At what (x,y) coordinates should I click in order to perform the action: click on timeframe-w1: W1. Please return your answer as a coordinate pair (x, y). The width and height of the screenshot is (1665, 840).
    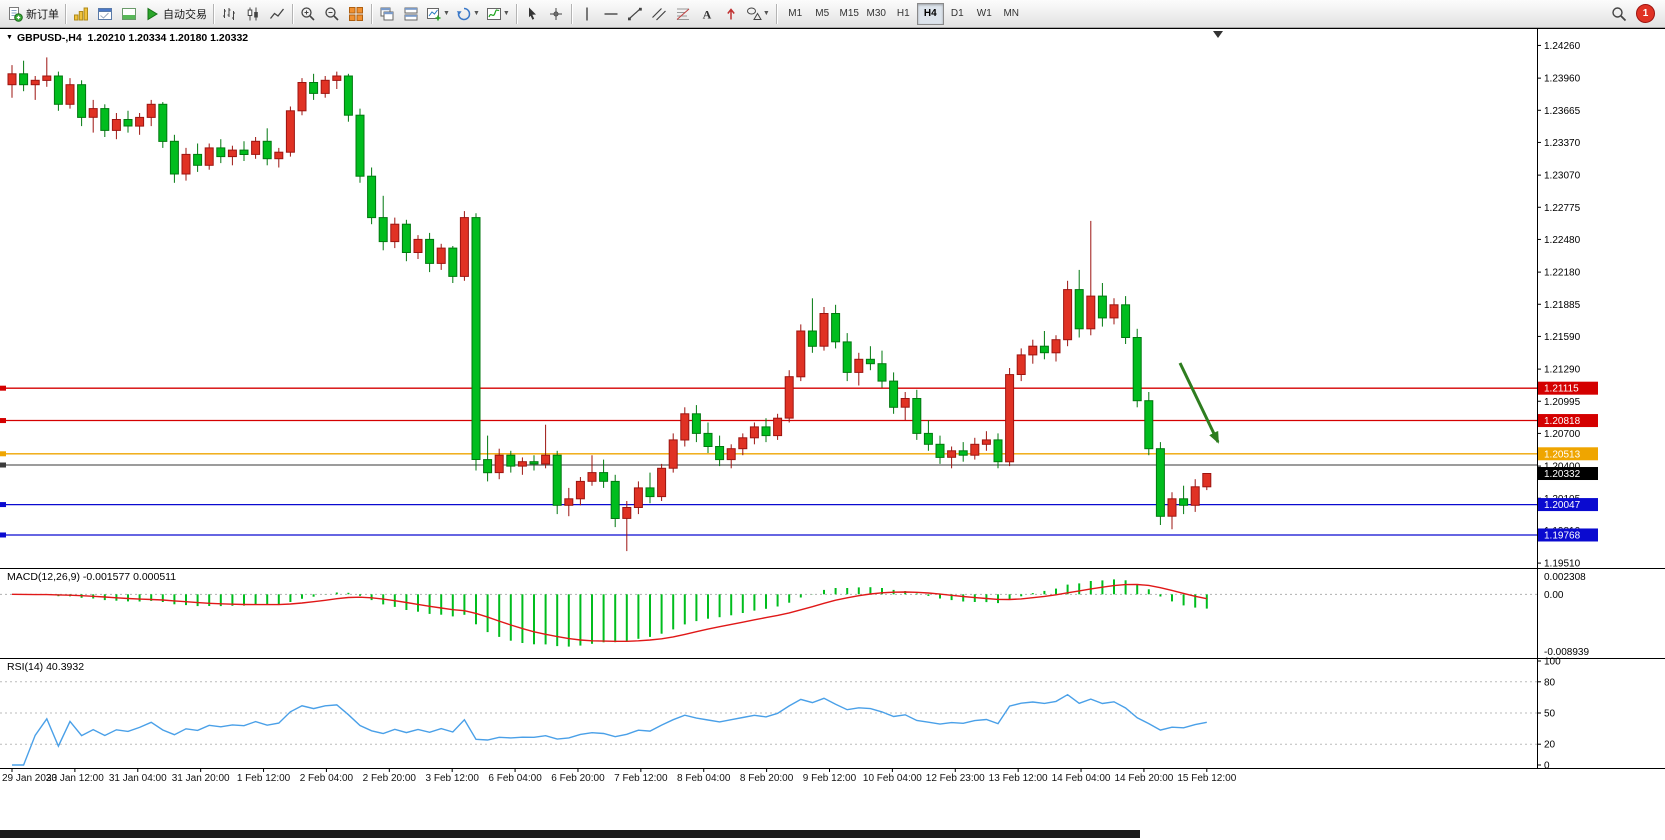
    Looking at the image, I should click on (984, 14).